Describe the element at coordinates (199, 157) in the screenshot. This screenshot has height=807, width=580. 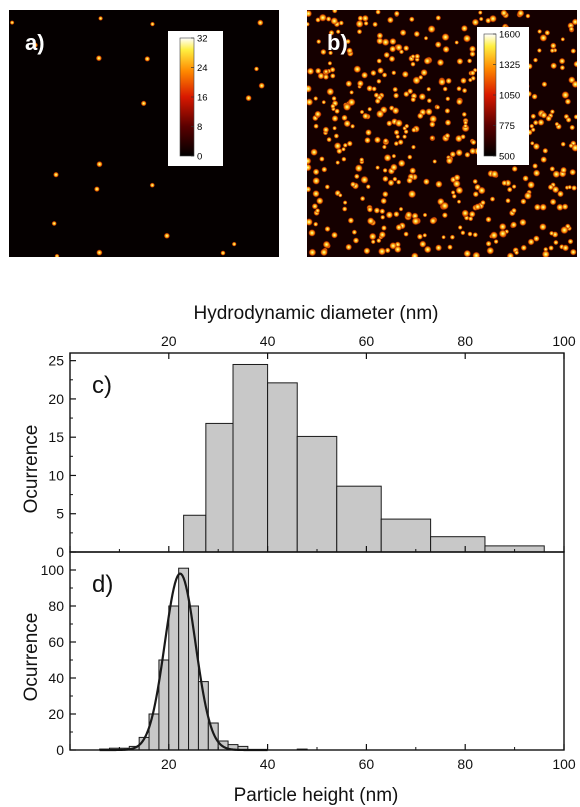
I see `colorbar-tick-label: 0` at that location.